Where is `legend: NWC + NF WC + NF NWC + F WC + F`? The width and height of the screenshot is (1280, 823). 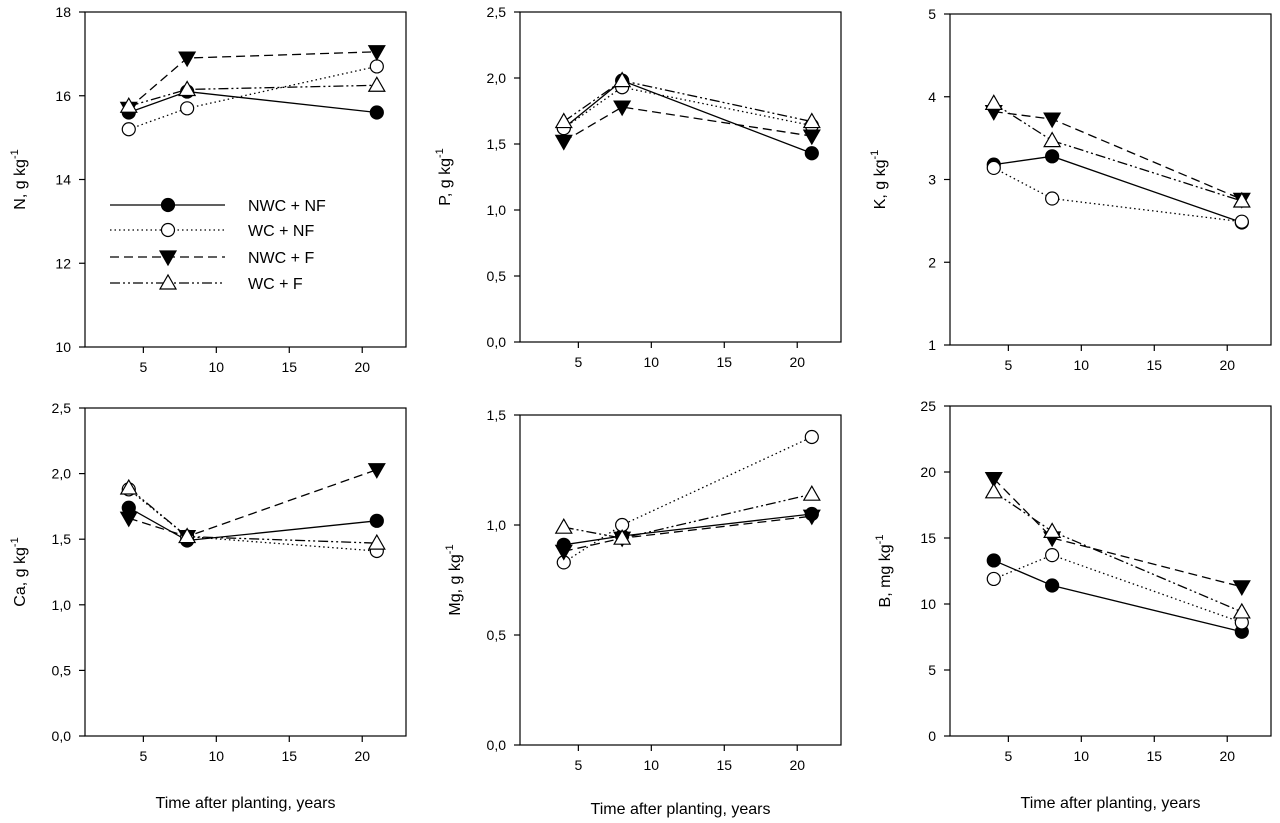 legend: NWC + NF WC + NF NWC + F WC + F is located at coordinates (218, 245).